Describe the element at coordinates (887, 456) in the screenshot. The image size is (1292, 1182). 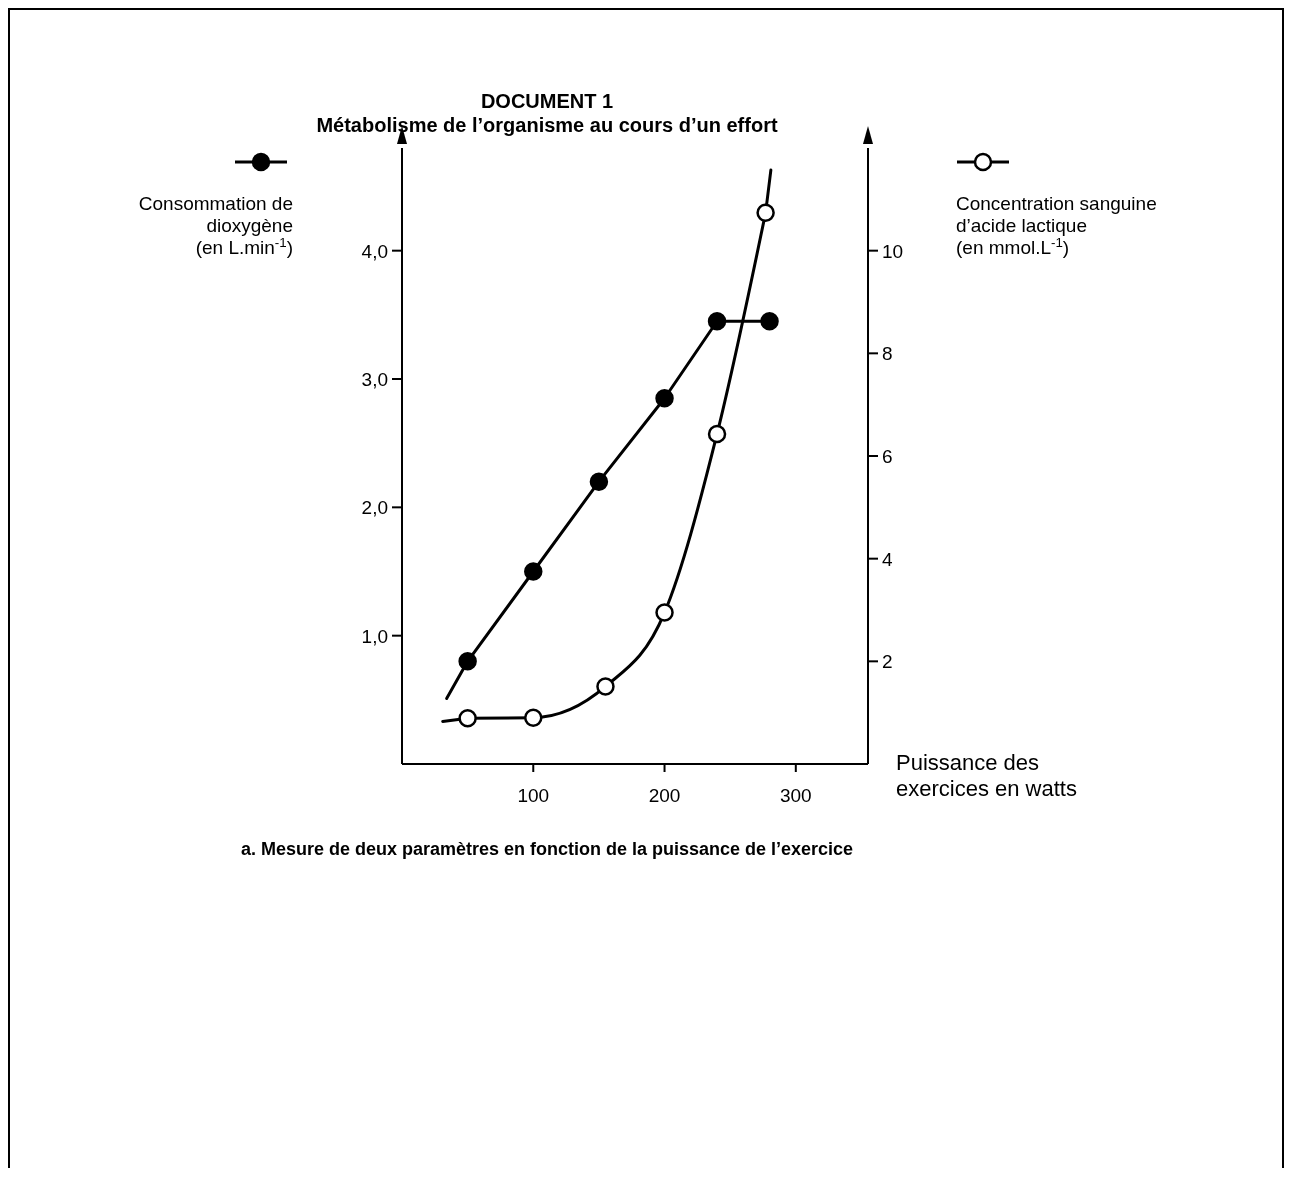
I see `y2-tick-label: 6` at that location.